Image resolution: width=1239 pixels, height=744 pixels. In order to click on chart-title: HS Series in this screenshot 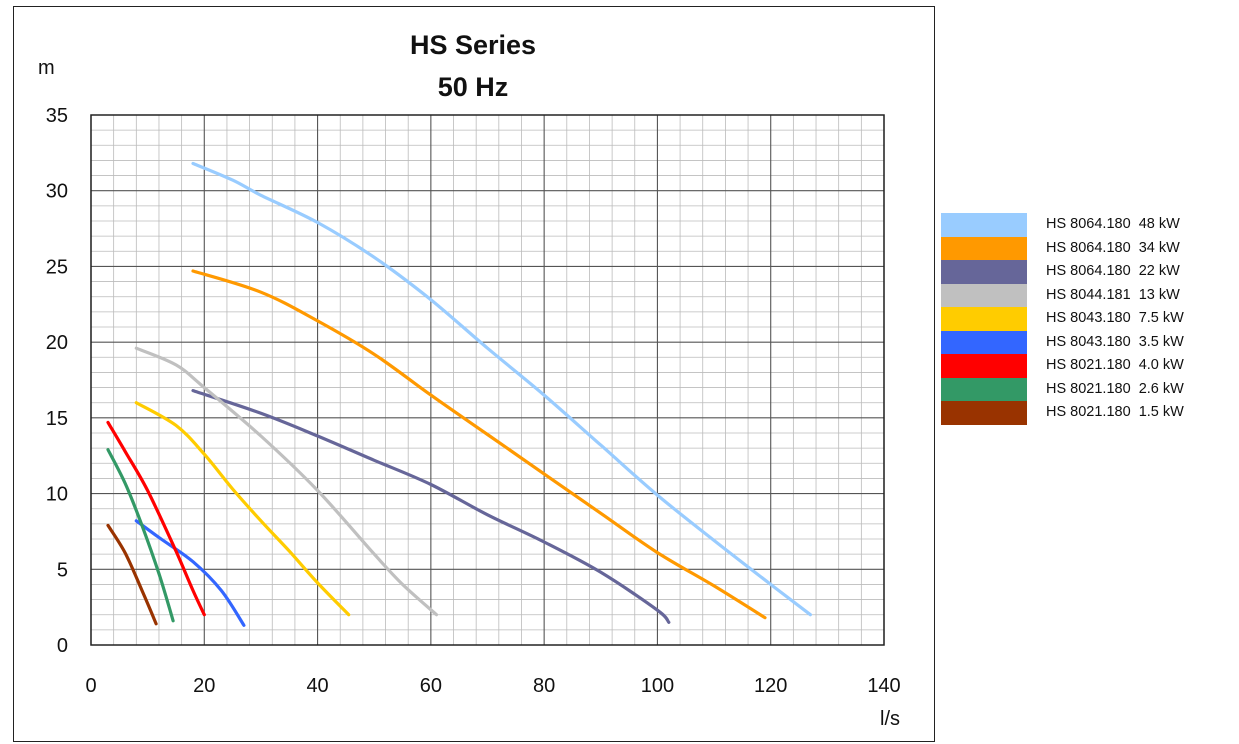, I will do `click(473, 45)`.